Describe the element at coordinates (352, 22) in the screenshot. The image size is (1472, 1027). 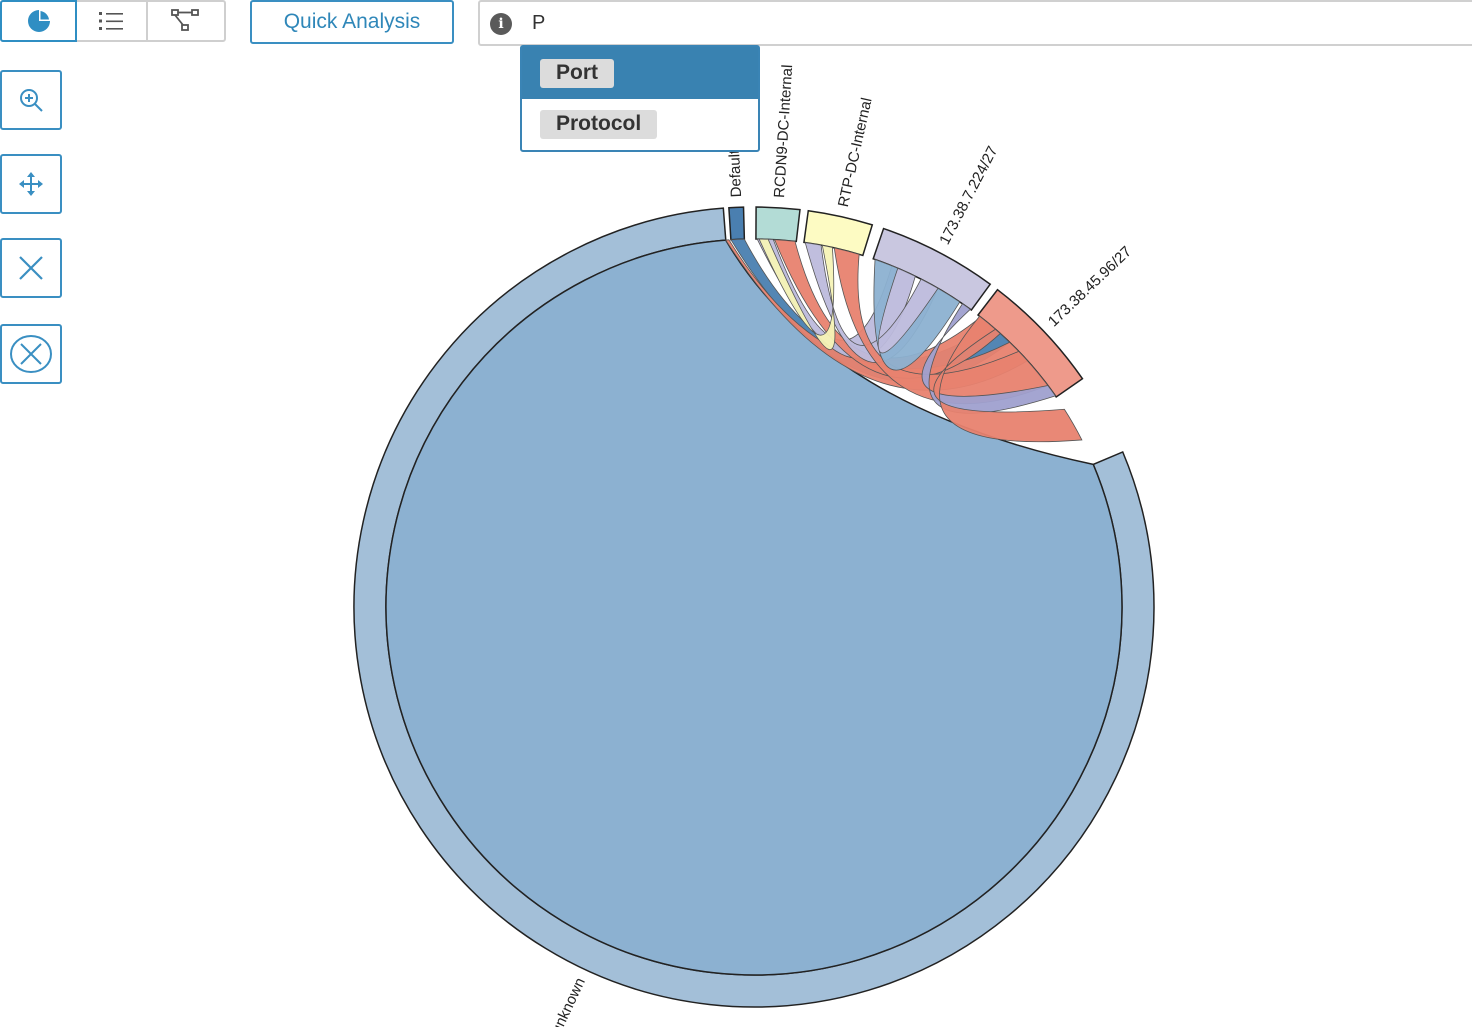
I see `quick-analysis-button: Quick Analysis` at that location.